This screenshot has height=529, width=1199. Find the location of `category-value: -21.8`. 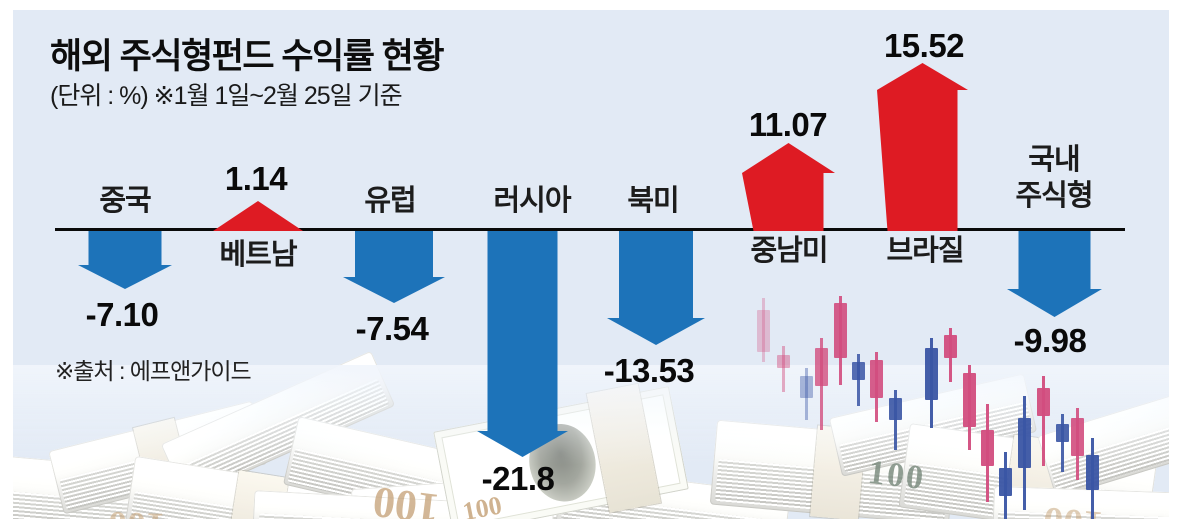

category-value: -21.8 is located at coordinates (518, 478).